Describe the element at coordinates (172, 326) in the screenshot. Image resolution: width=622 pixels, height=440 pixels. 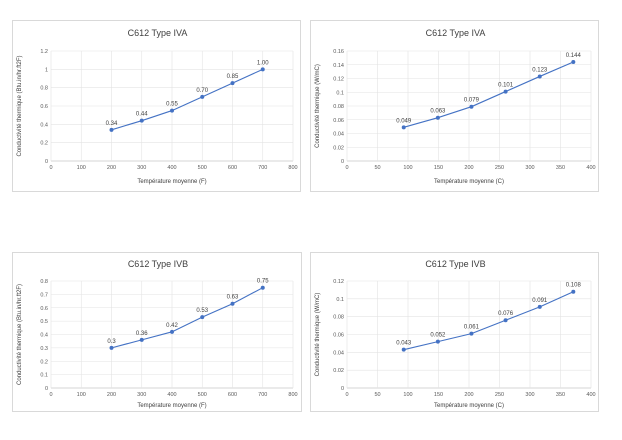
I see `data-label: 0.42` at that location.